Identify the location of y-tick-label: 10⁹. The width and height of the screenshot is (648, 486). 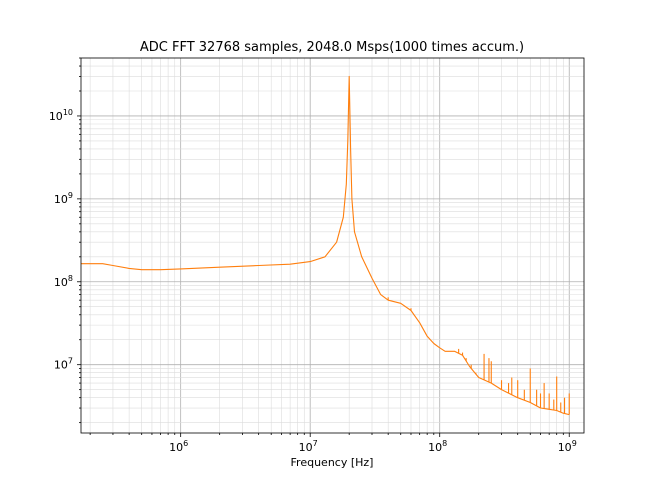
(63, 198).